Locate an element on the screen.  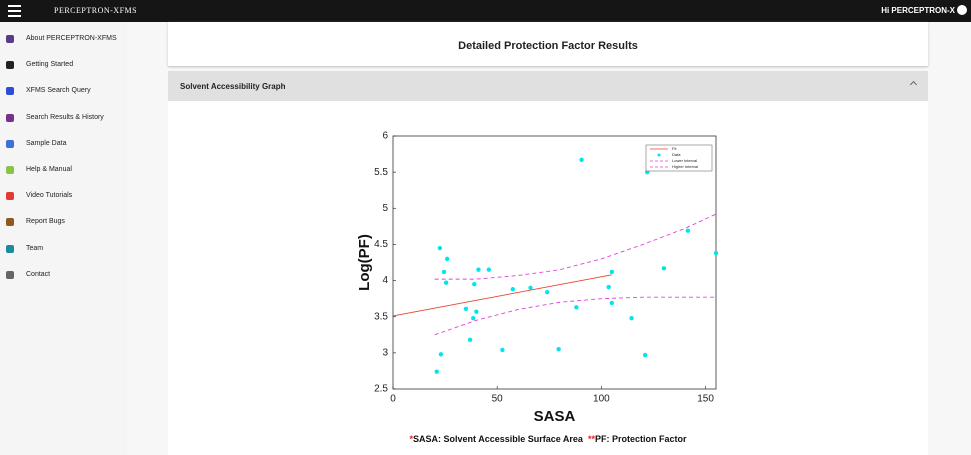
legend-label: Higher Interval is located at coordinates (685, 166).